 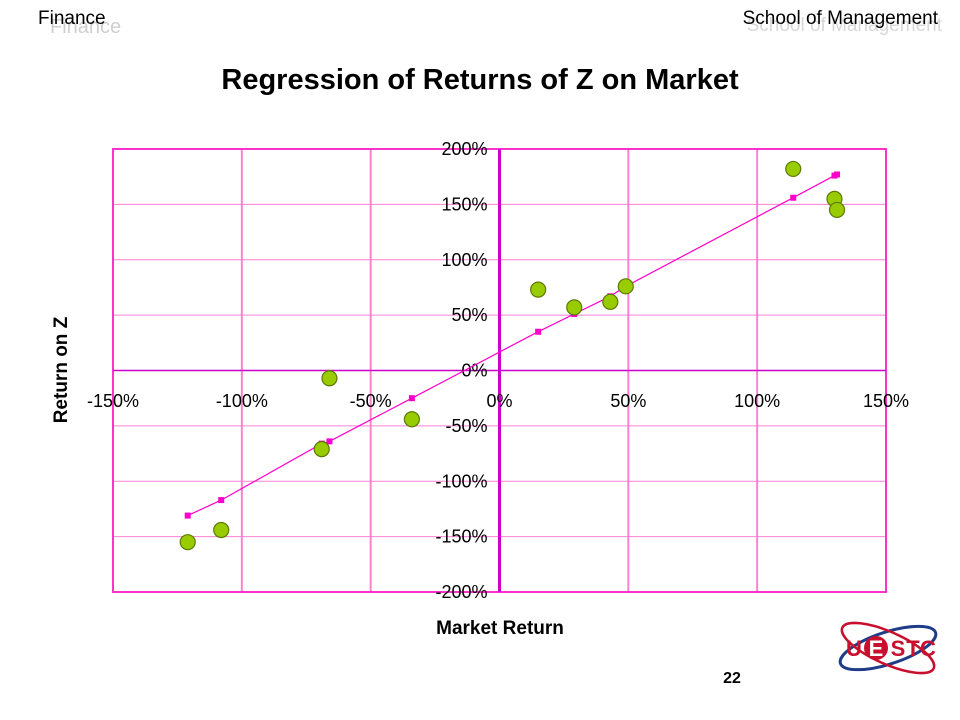 What do you see at coordinates (840, 18) in the screenshot?
I see `header-right-label: School of Management` at bounding box center [840, 18].